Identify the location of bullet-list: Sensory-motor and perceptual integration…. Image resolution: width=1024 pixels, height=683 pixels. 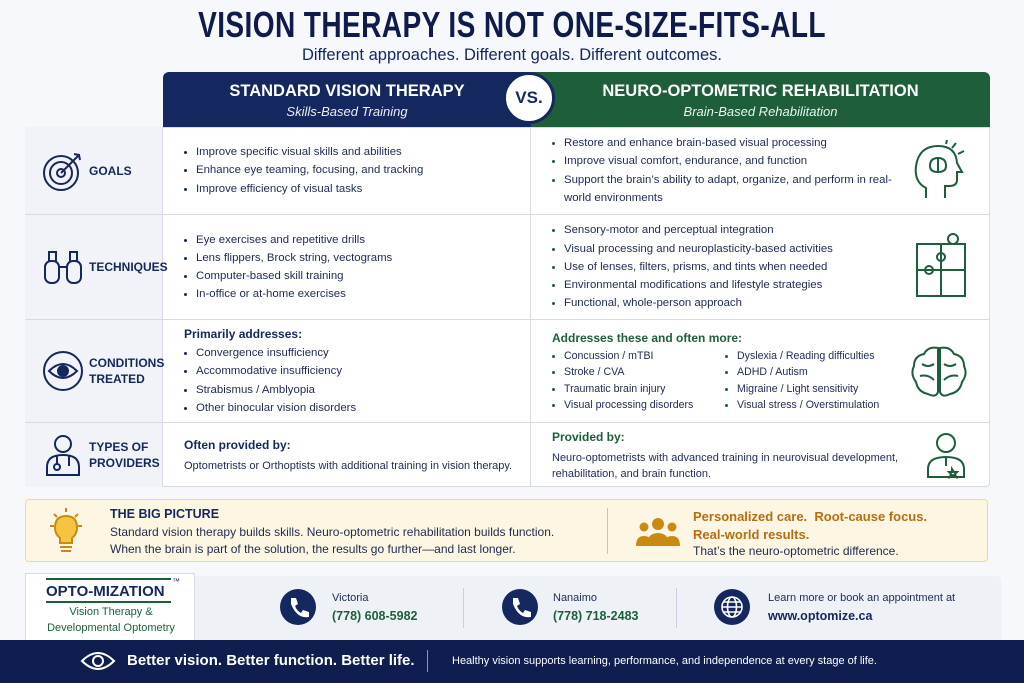
(726, 266).